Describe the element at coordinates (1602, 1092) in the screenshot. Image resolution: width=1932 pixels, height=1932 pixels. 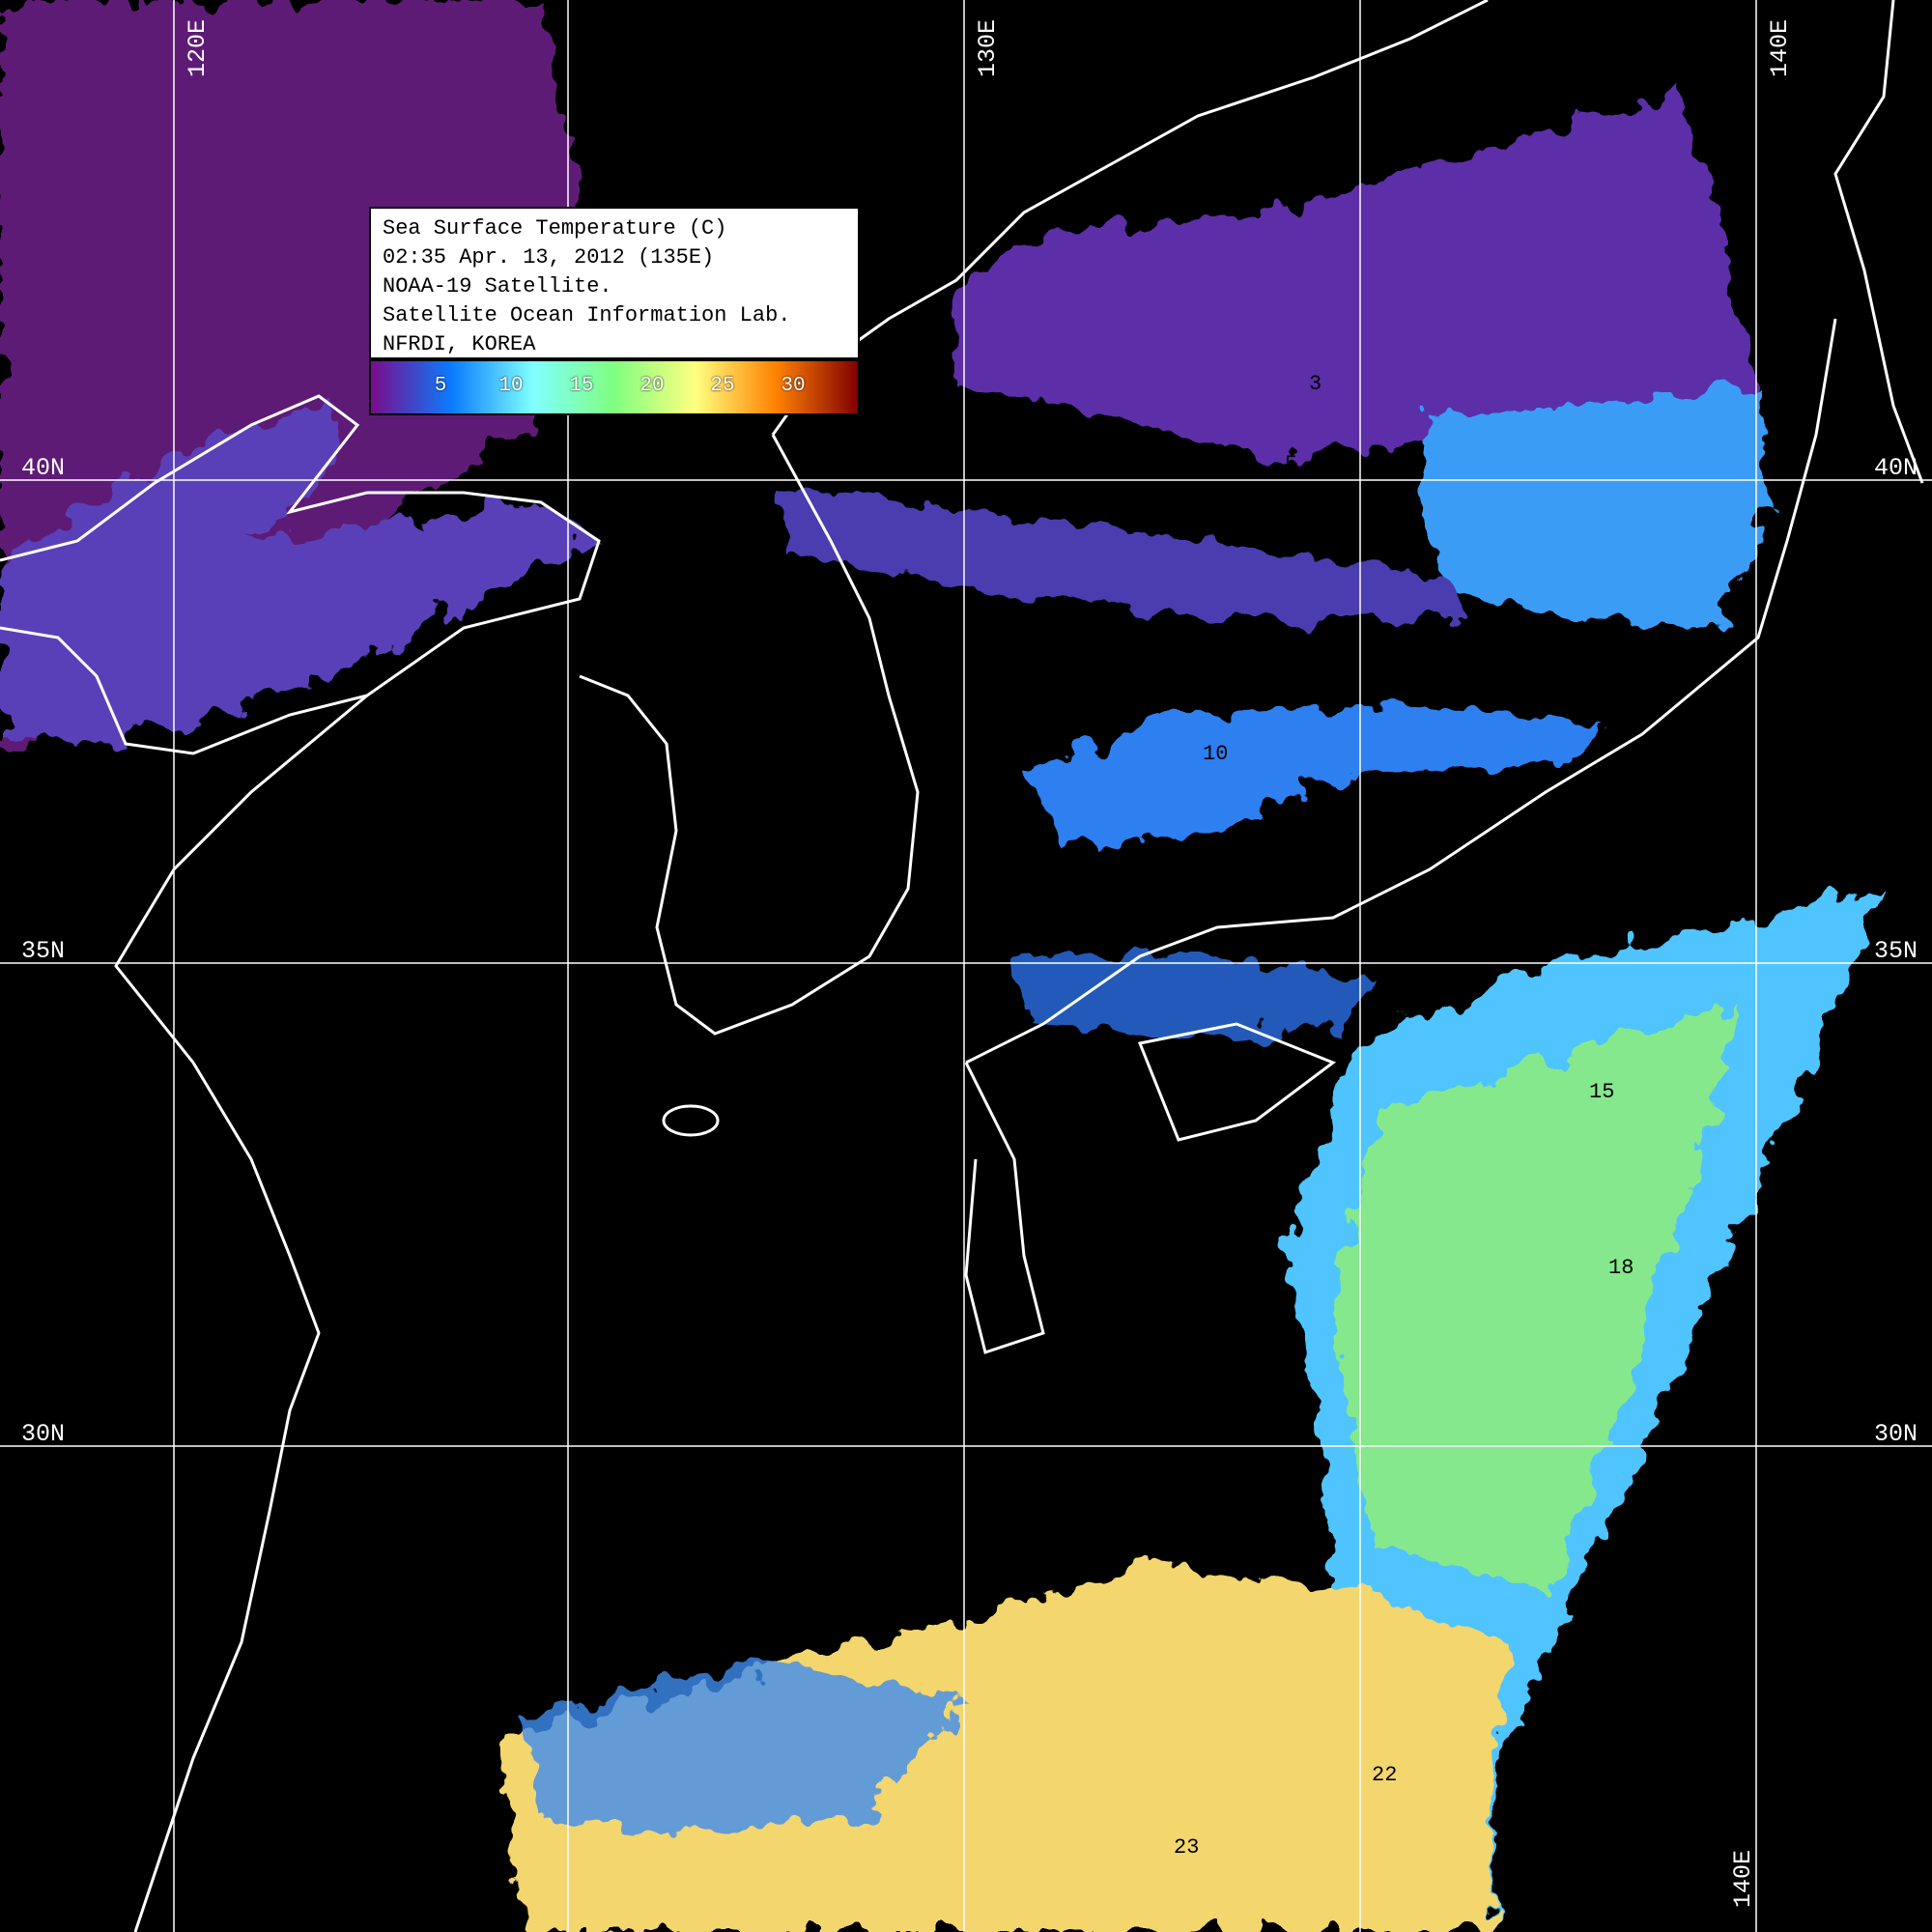
I see `contour-label: 15` at that location.